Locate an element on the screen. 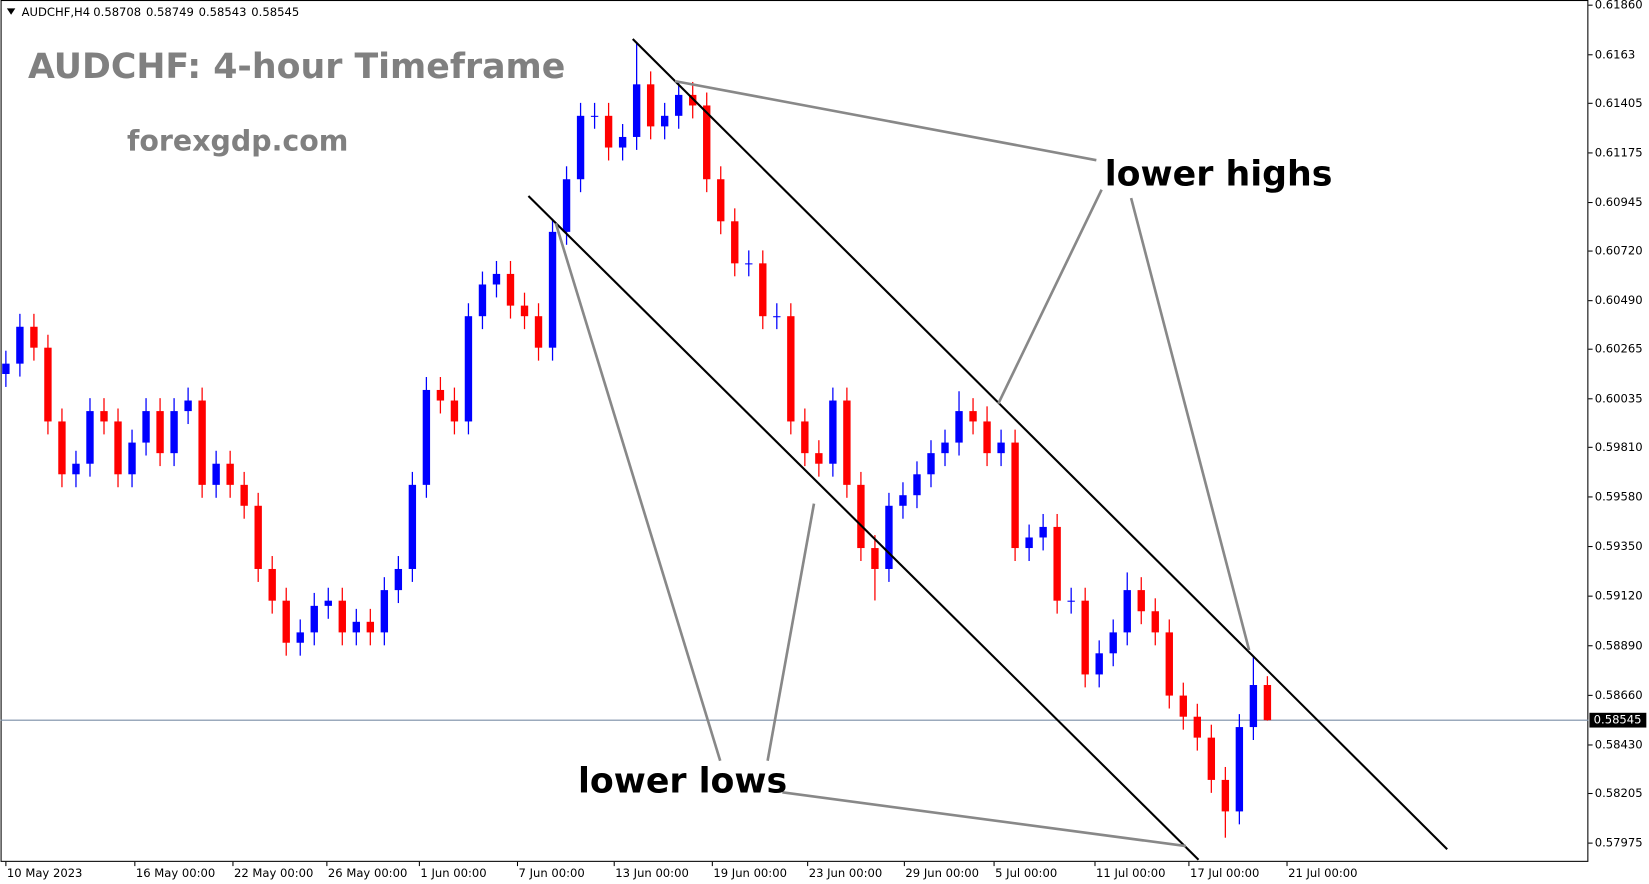 The image size is (1649, 884). price-tag-label: 0.58545 is located at coordinates (1618, 720).